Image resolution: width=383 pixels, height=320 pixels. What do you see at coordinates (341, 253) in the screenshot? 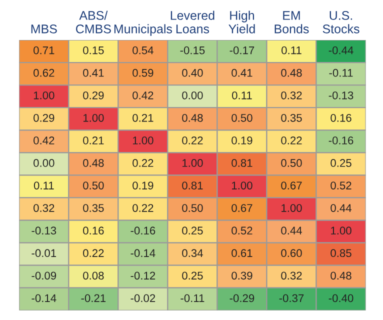
I see `data-label: 0.85` at bounding box center [341, 253].